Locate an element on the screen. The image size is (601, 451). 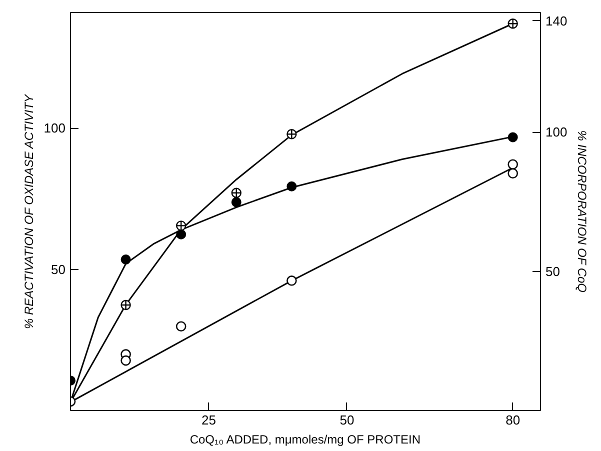
y2-tick-label: 140 is located at coordinates (557, 20).